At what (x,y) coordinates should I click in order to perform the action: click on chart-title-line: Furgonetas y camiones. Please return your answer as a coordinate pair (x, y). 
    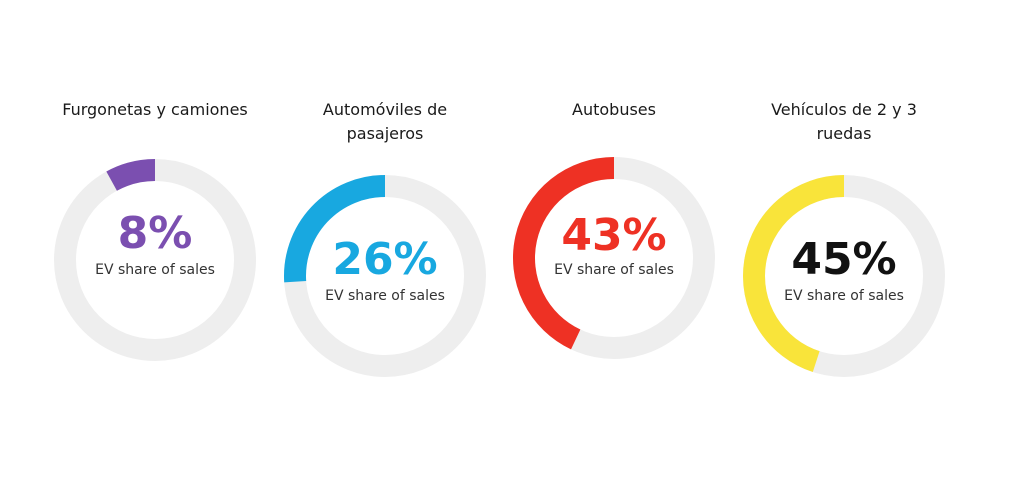
    Looking at the image, I should click on (155, 109).